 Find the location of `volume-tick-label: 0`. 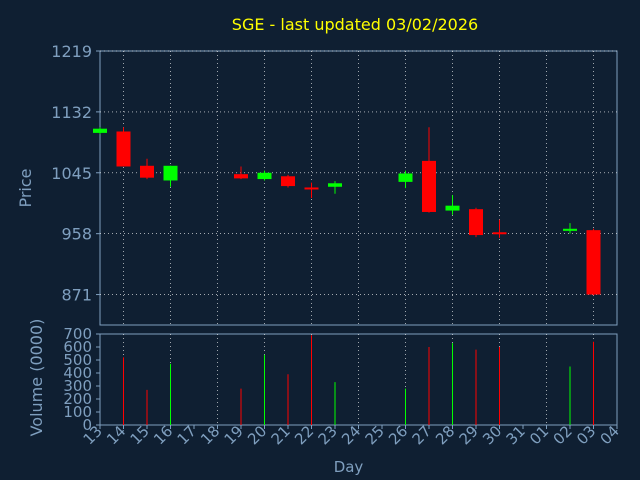

volume-tick-label: 0 is located at coordinates (87, 425).